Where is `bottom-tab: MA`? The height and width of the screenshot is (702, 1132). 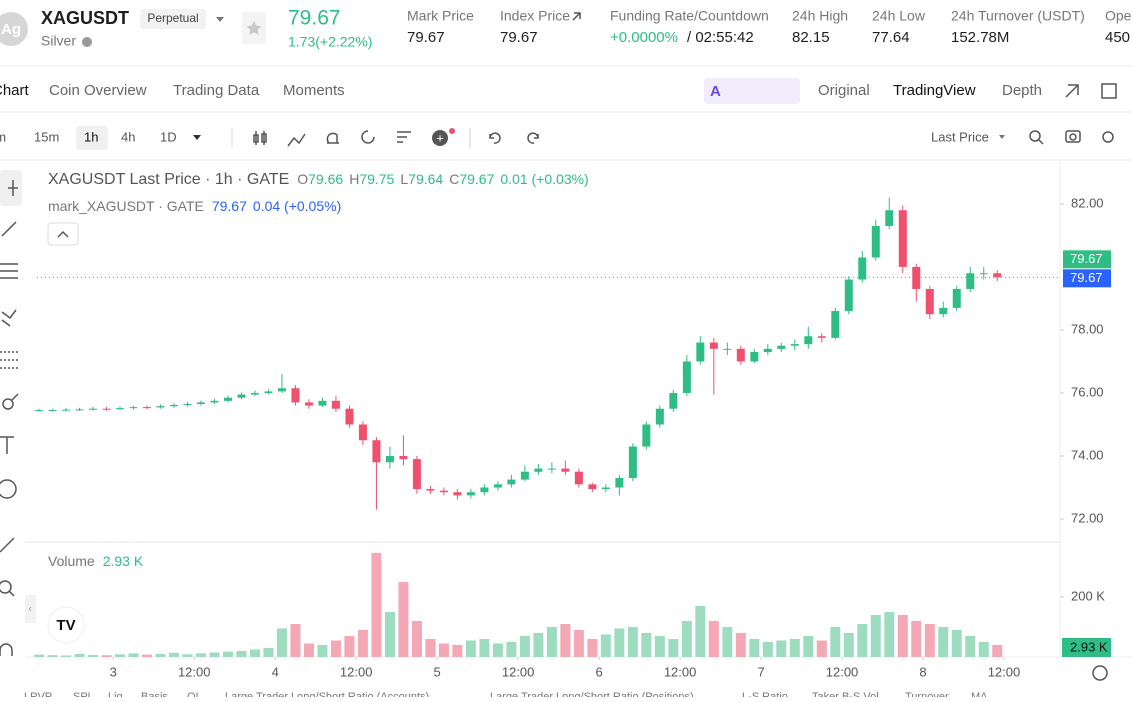
bottom-tab: MA is located at coordinates (979, 696).